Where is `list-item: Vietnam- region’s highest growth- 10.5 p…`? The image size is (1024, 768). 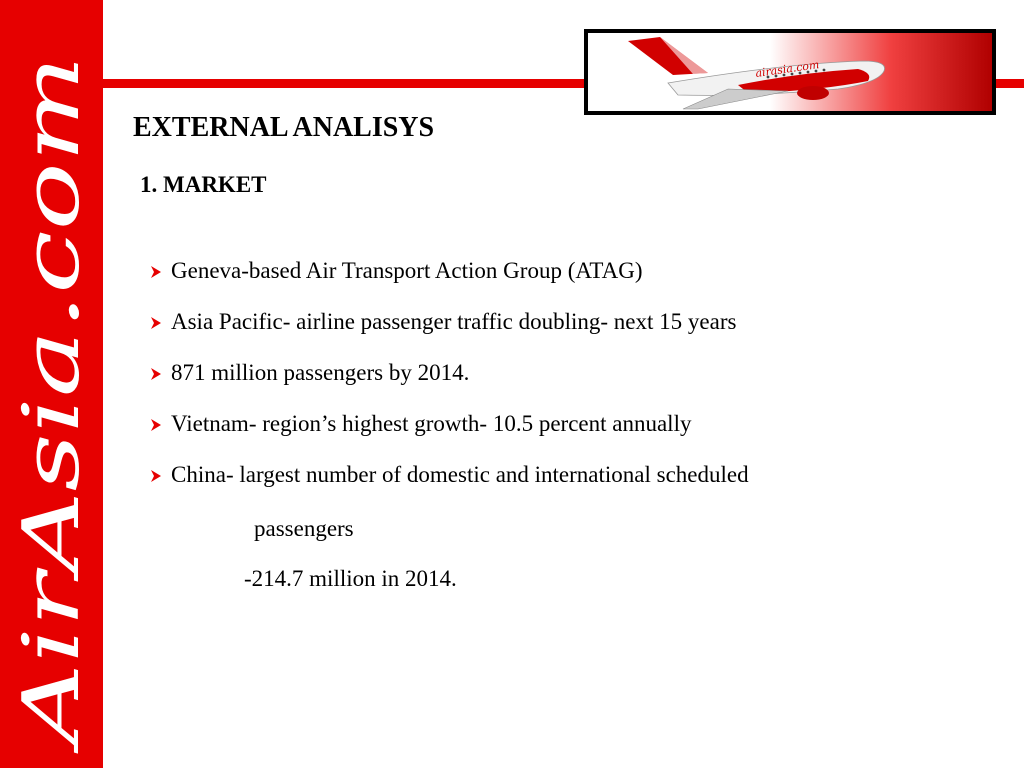 list-item: Vietnam- region’s highest growth- 10.5 p… is located at coordinates (550, 433).